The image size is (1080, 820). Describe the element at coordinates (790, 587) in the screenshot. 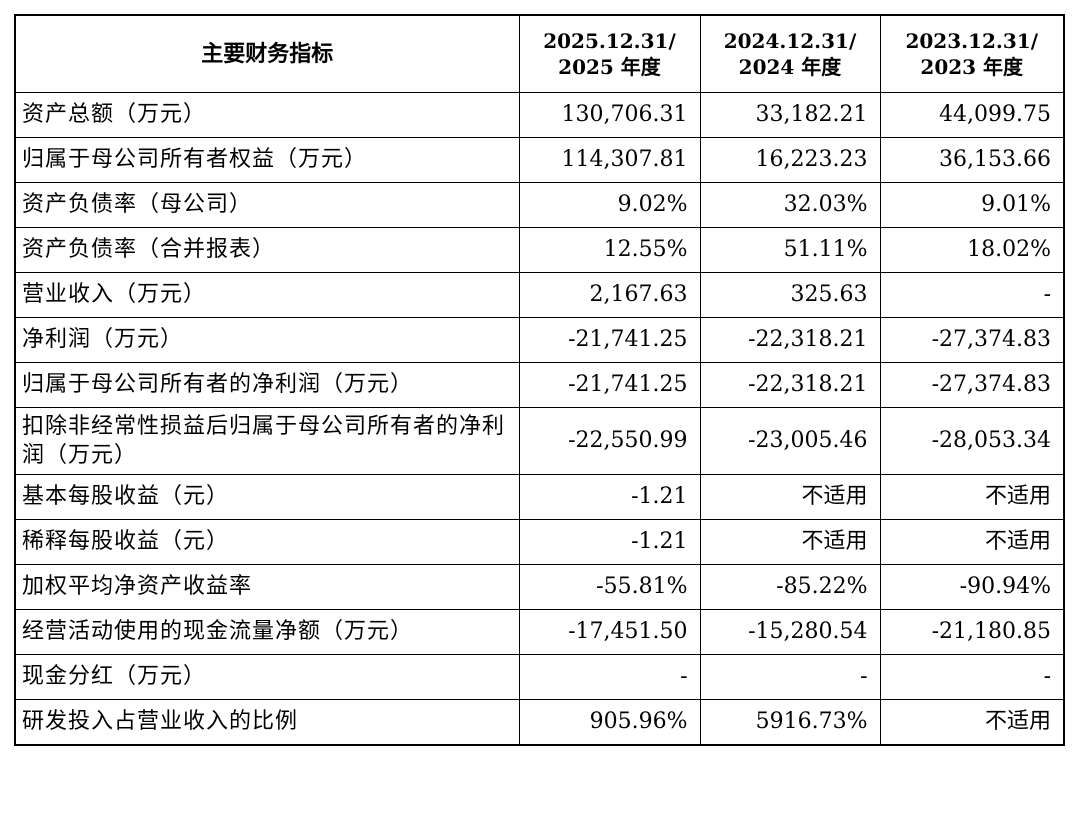

I see `row-value-2024: -85.22%` at that location.